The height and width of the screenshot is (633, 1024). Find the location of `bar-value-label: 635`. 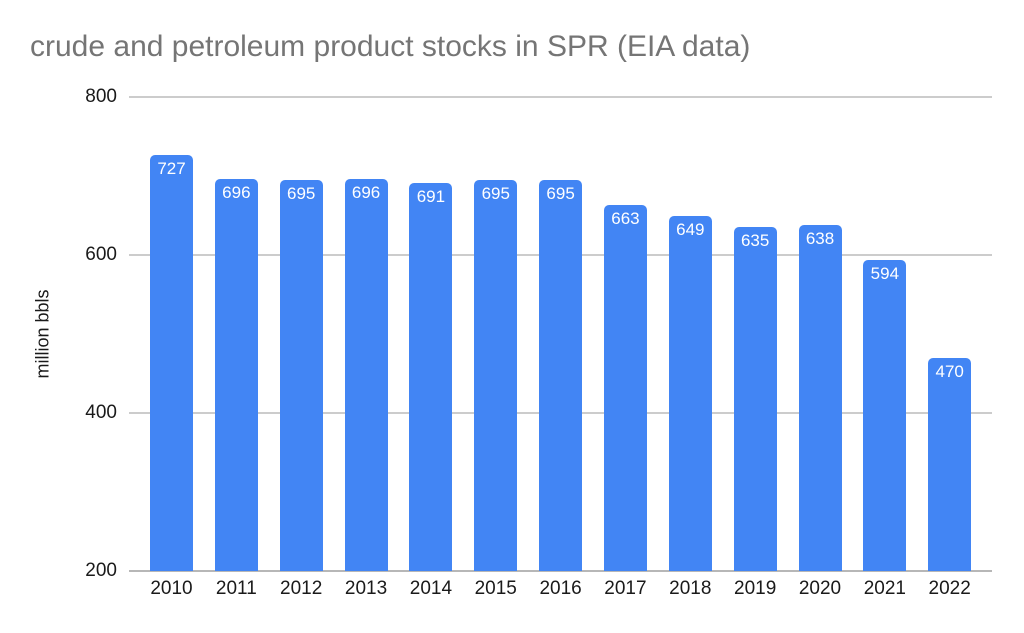

bar-value-label: 635 is located at coordinates (755, 241).